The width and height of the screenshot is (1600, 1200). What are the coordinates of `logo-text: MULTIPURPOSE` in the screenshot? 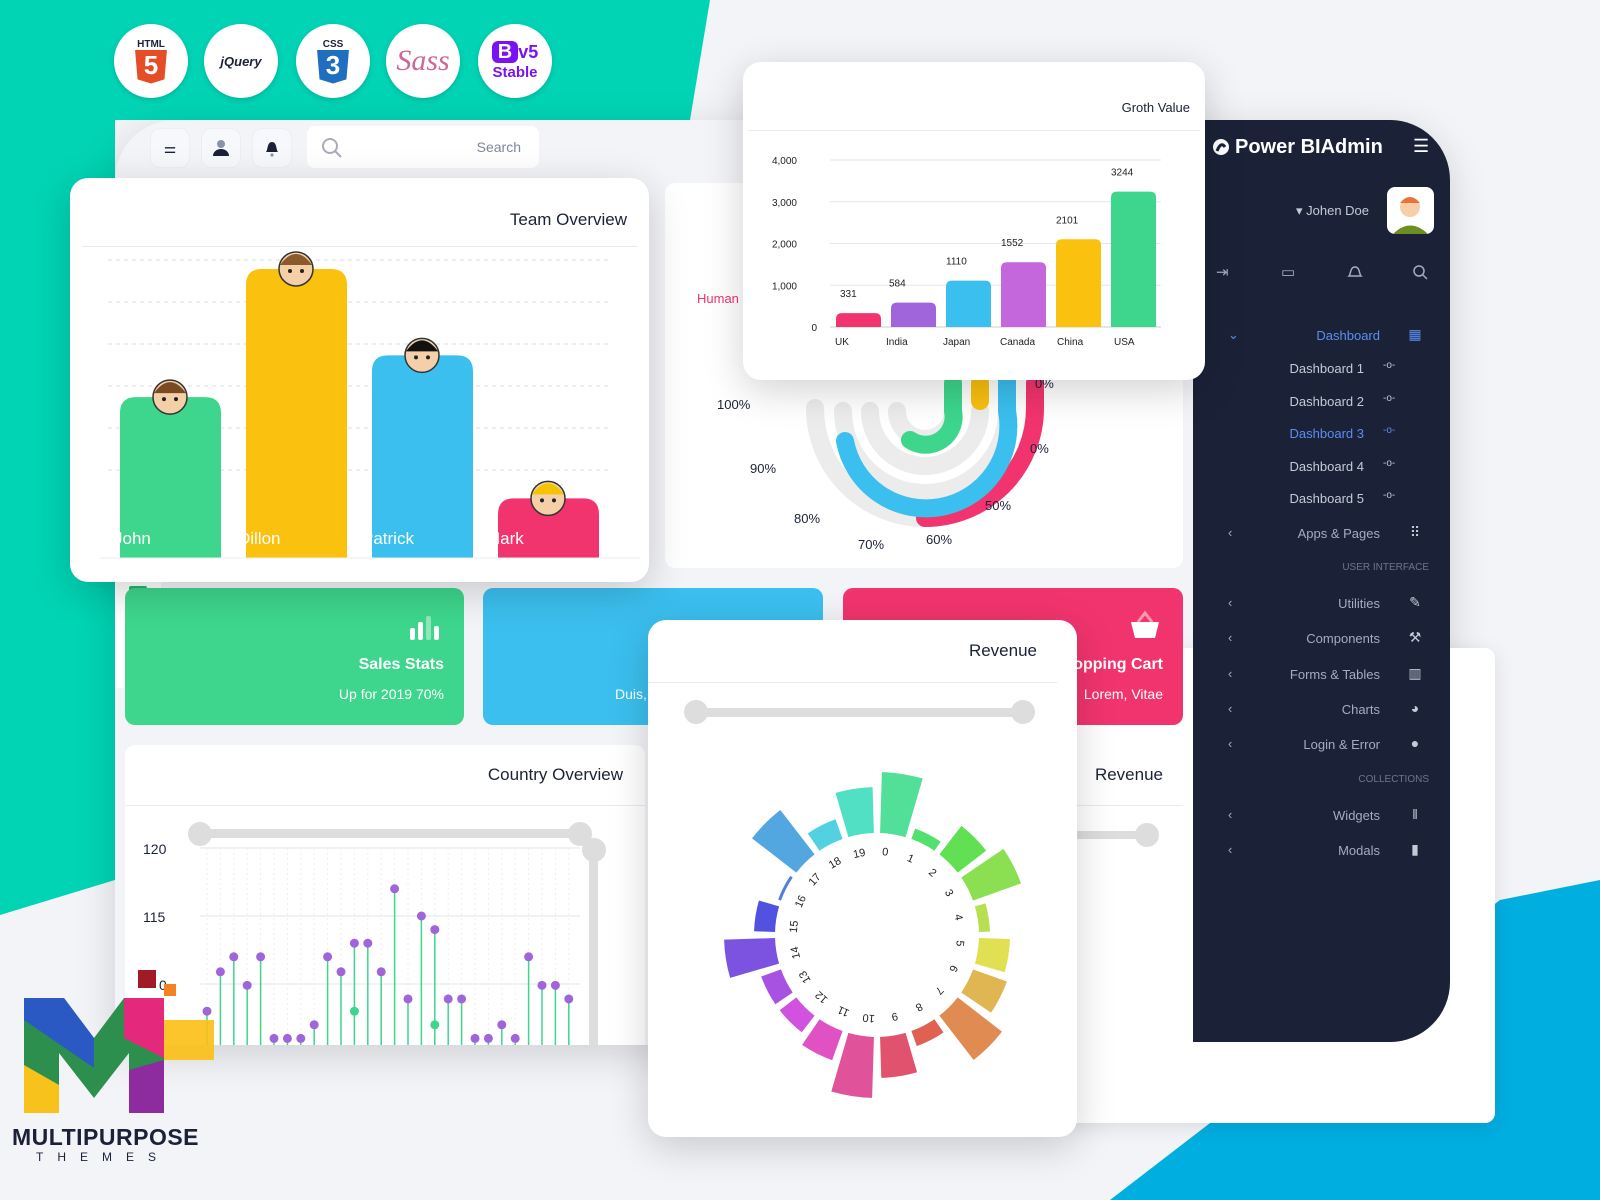 It's located at (106, 1137).